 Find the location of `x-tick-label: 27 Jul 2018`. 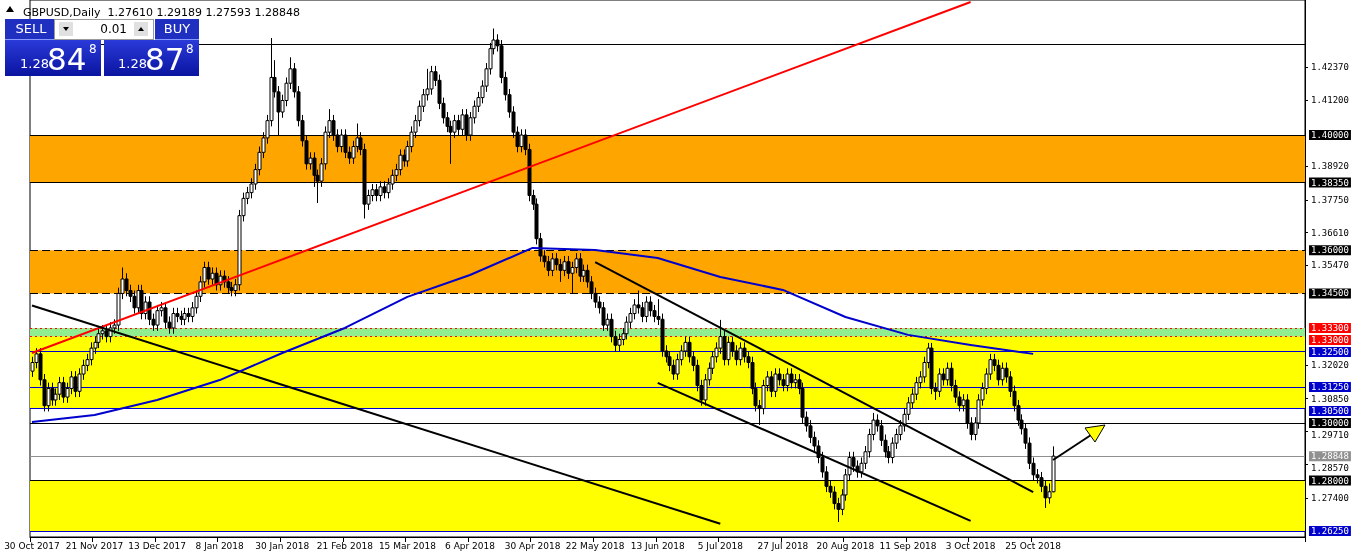

x-tick-label: 27 Jul 2018 is located at coordinates (783, 545).